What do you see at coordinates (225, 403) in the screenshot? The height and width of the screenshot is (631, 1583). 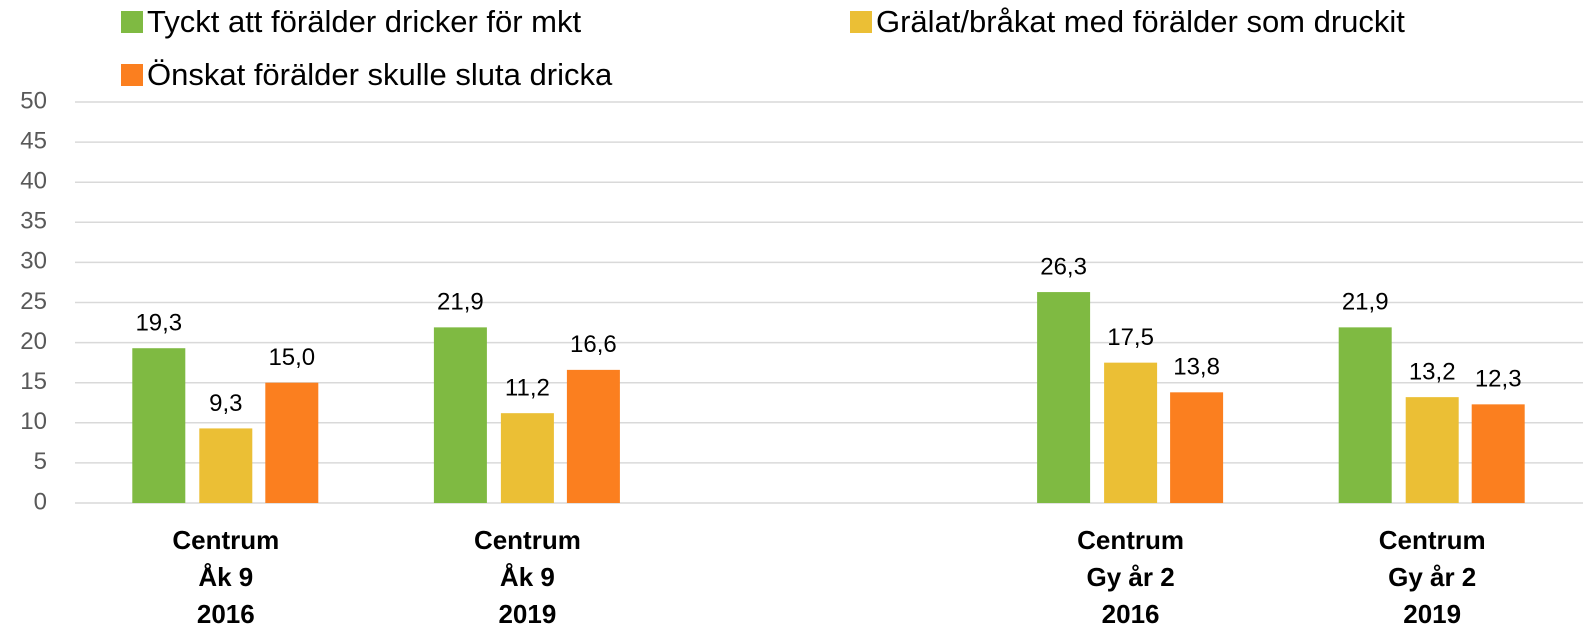 I see `value-label: 9,3` at bounding box center [225, 403].